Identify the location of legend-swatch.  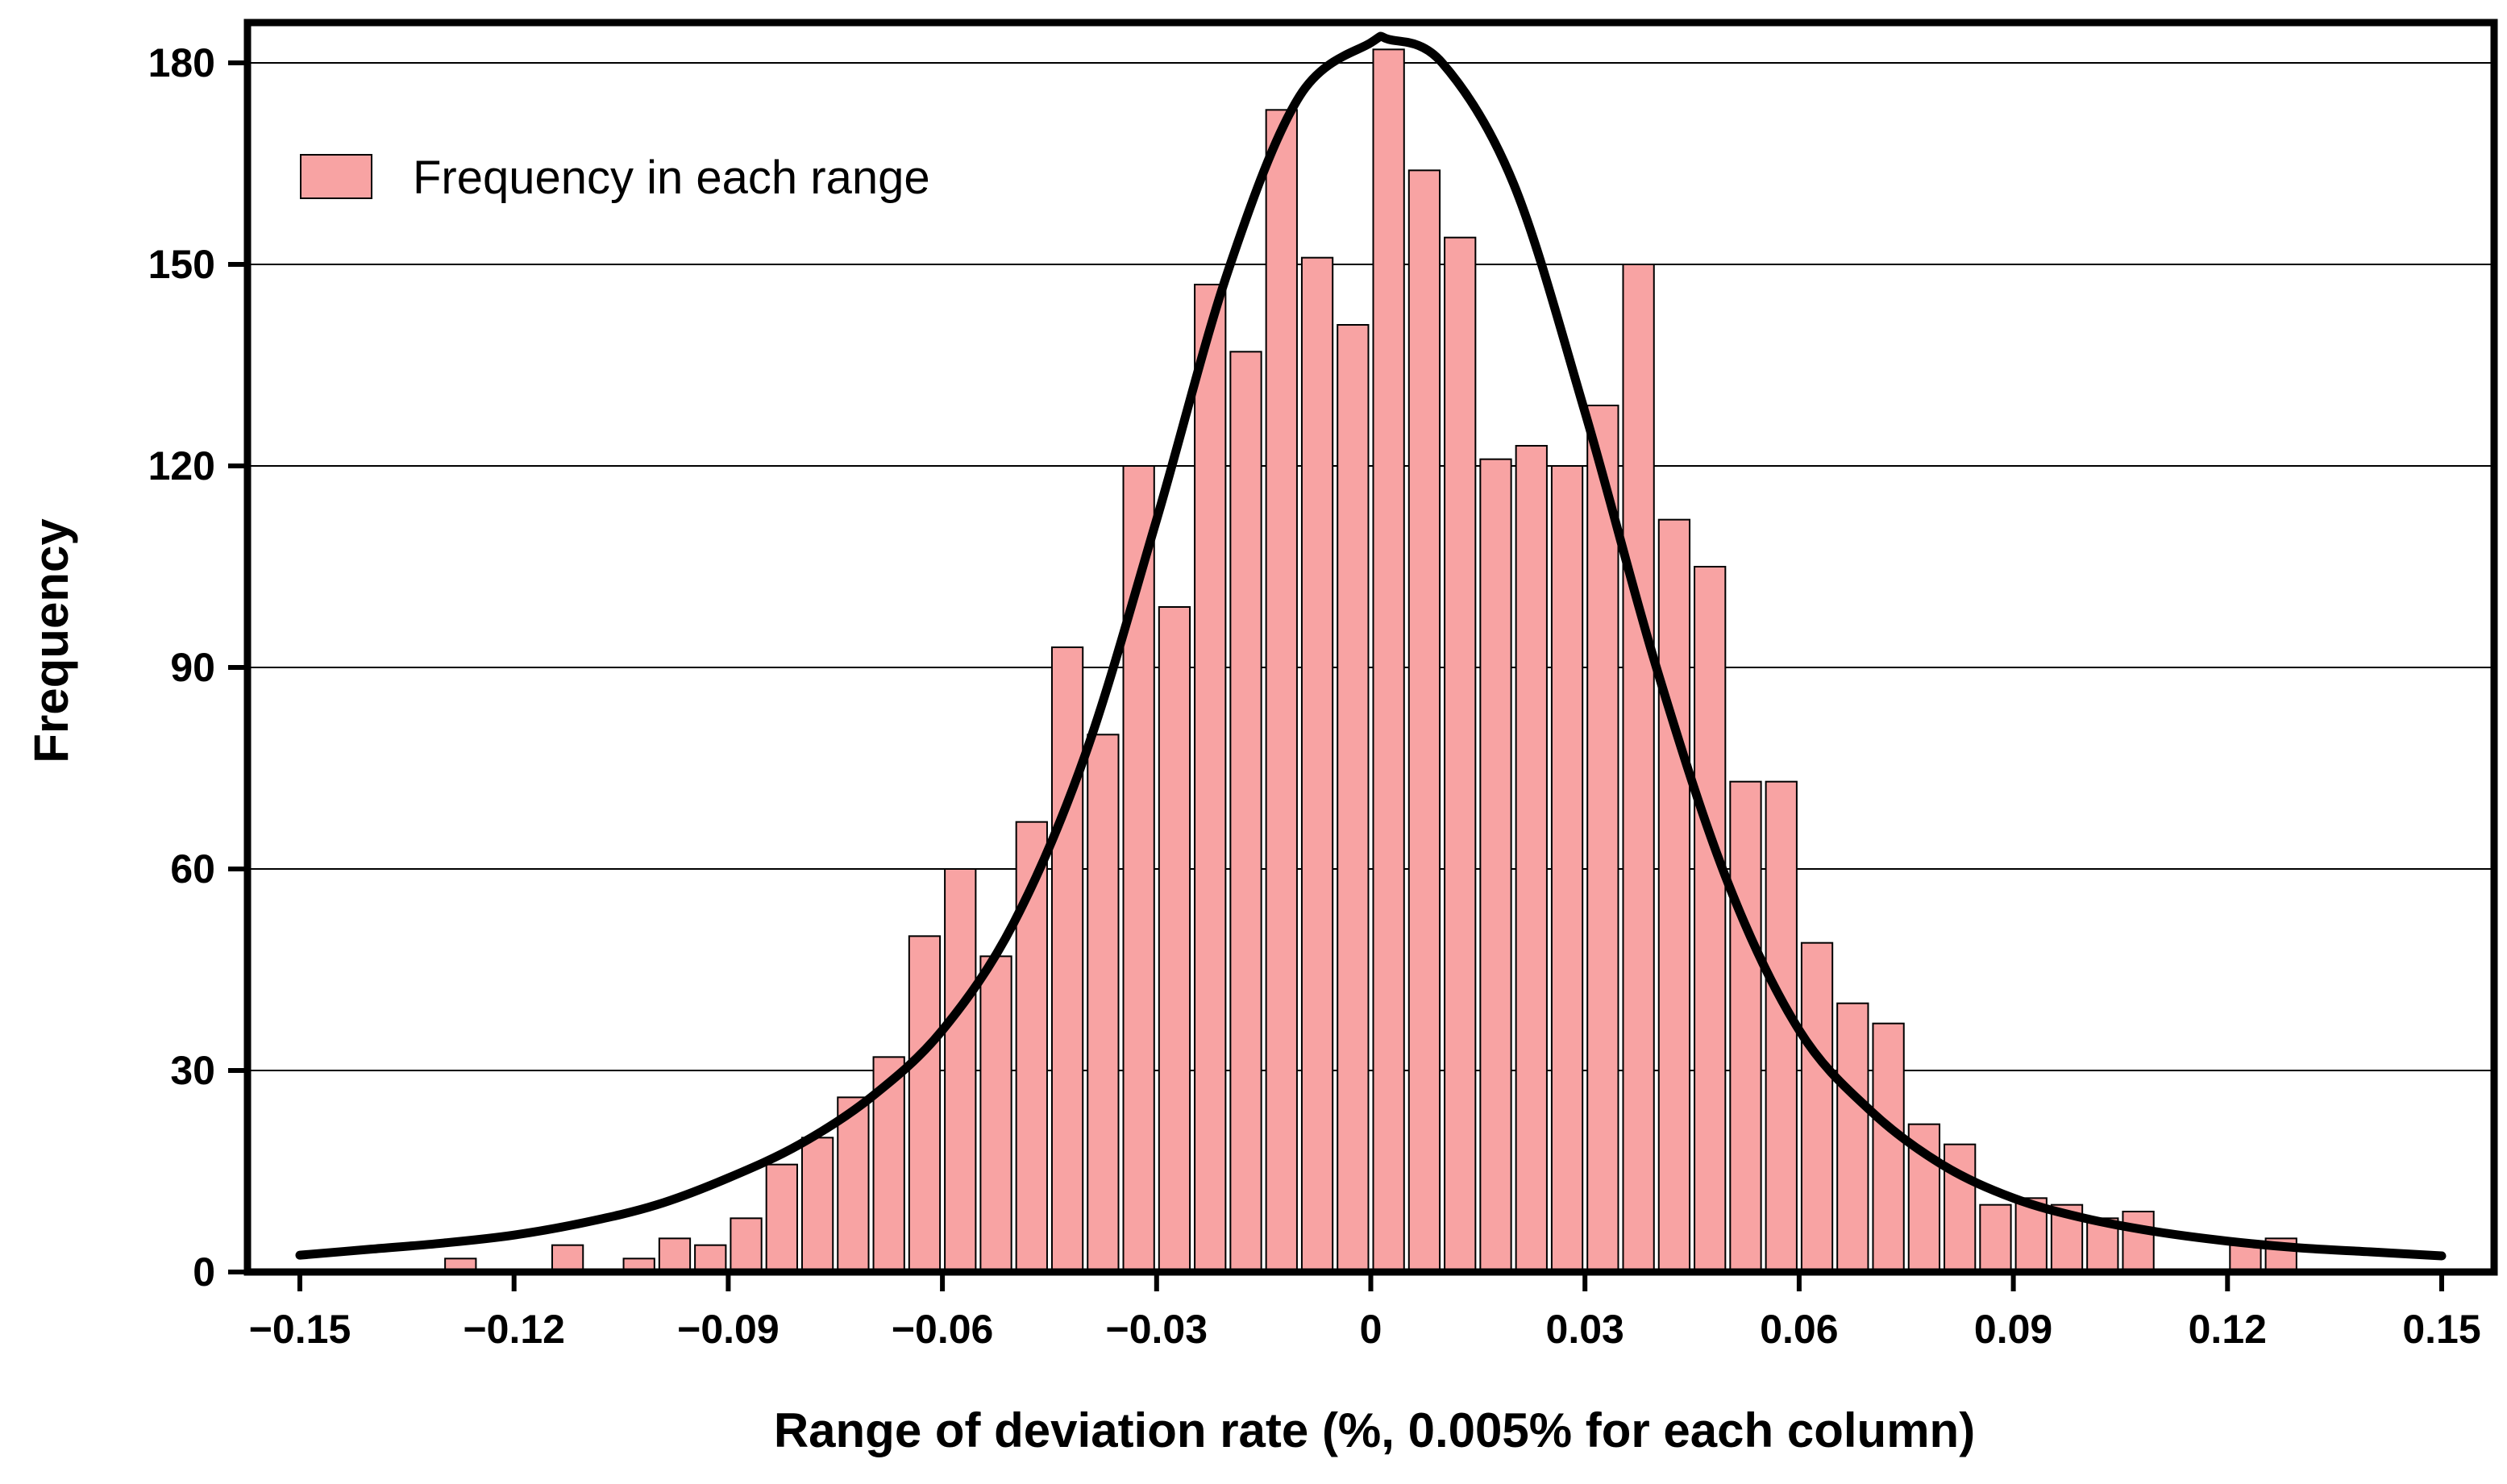
(336, 176).